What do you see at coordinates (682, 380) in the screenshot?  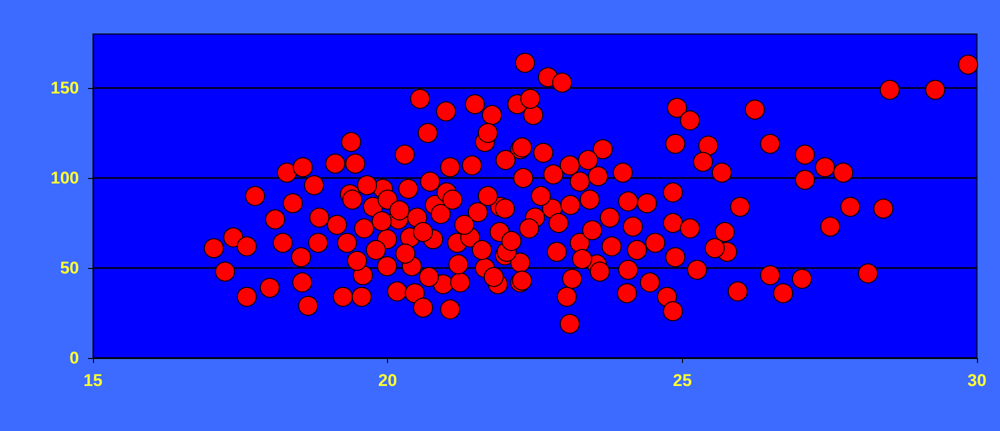 I see `x-tick-label: 25` at bounding box center [682, 380].